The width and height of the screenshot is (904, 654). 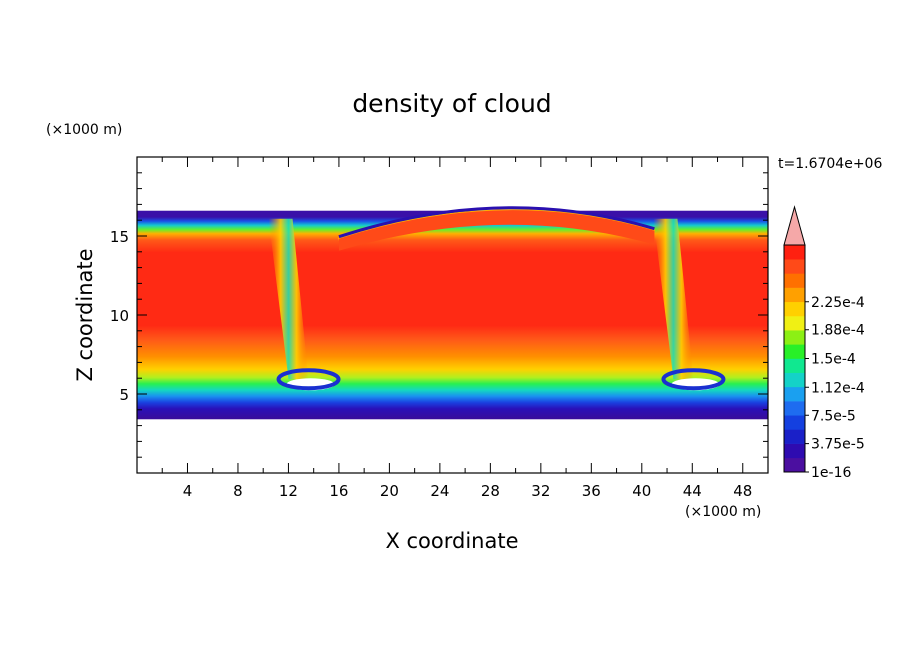 What do you see at coordinates (389, 491) in the screenshot?
I see `x-tick-label: 20` at bounding box center [389, 491].